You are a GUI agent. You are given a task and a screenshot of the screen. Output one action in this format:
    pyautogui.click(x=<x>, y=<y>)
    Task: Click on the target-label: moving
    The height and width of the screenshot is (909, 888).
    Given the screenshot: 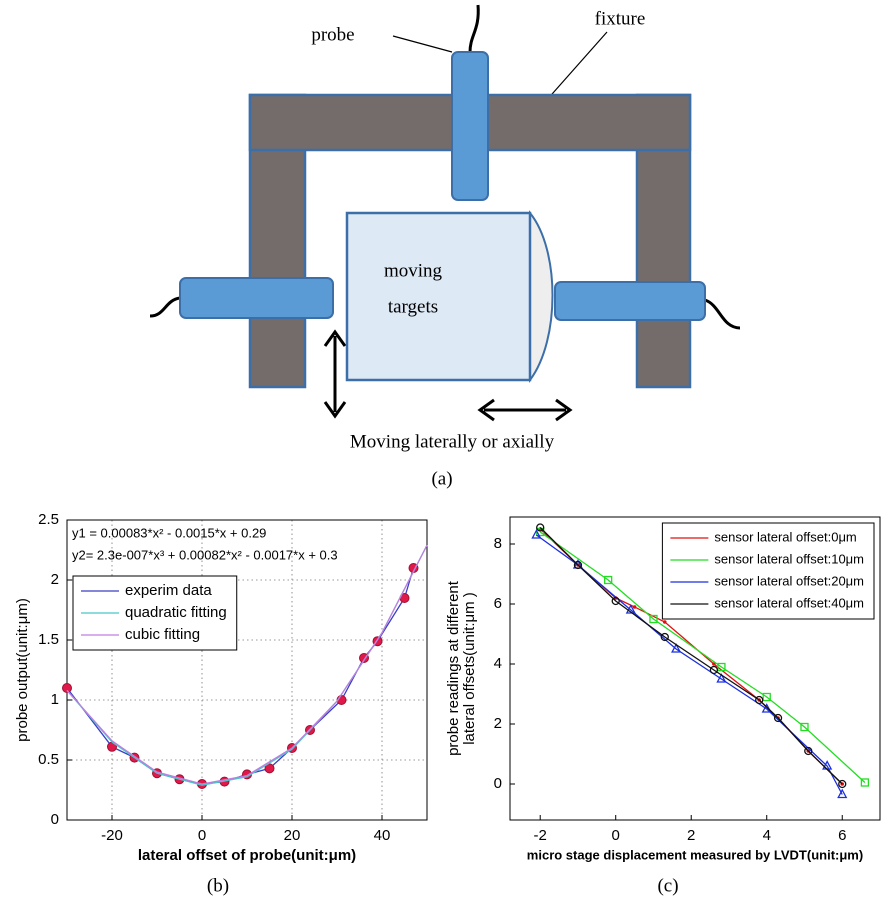 What is the action you would take?
    pyautogui.click(x=413, y=270)
    